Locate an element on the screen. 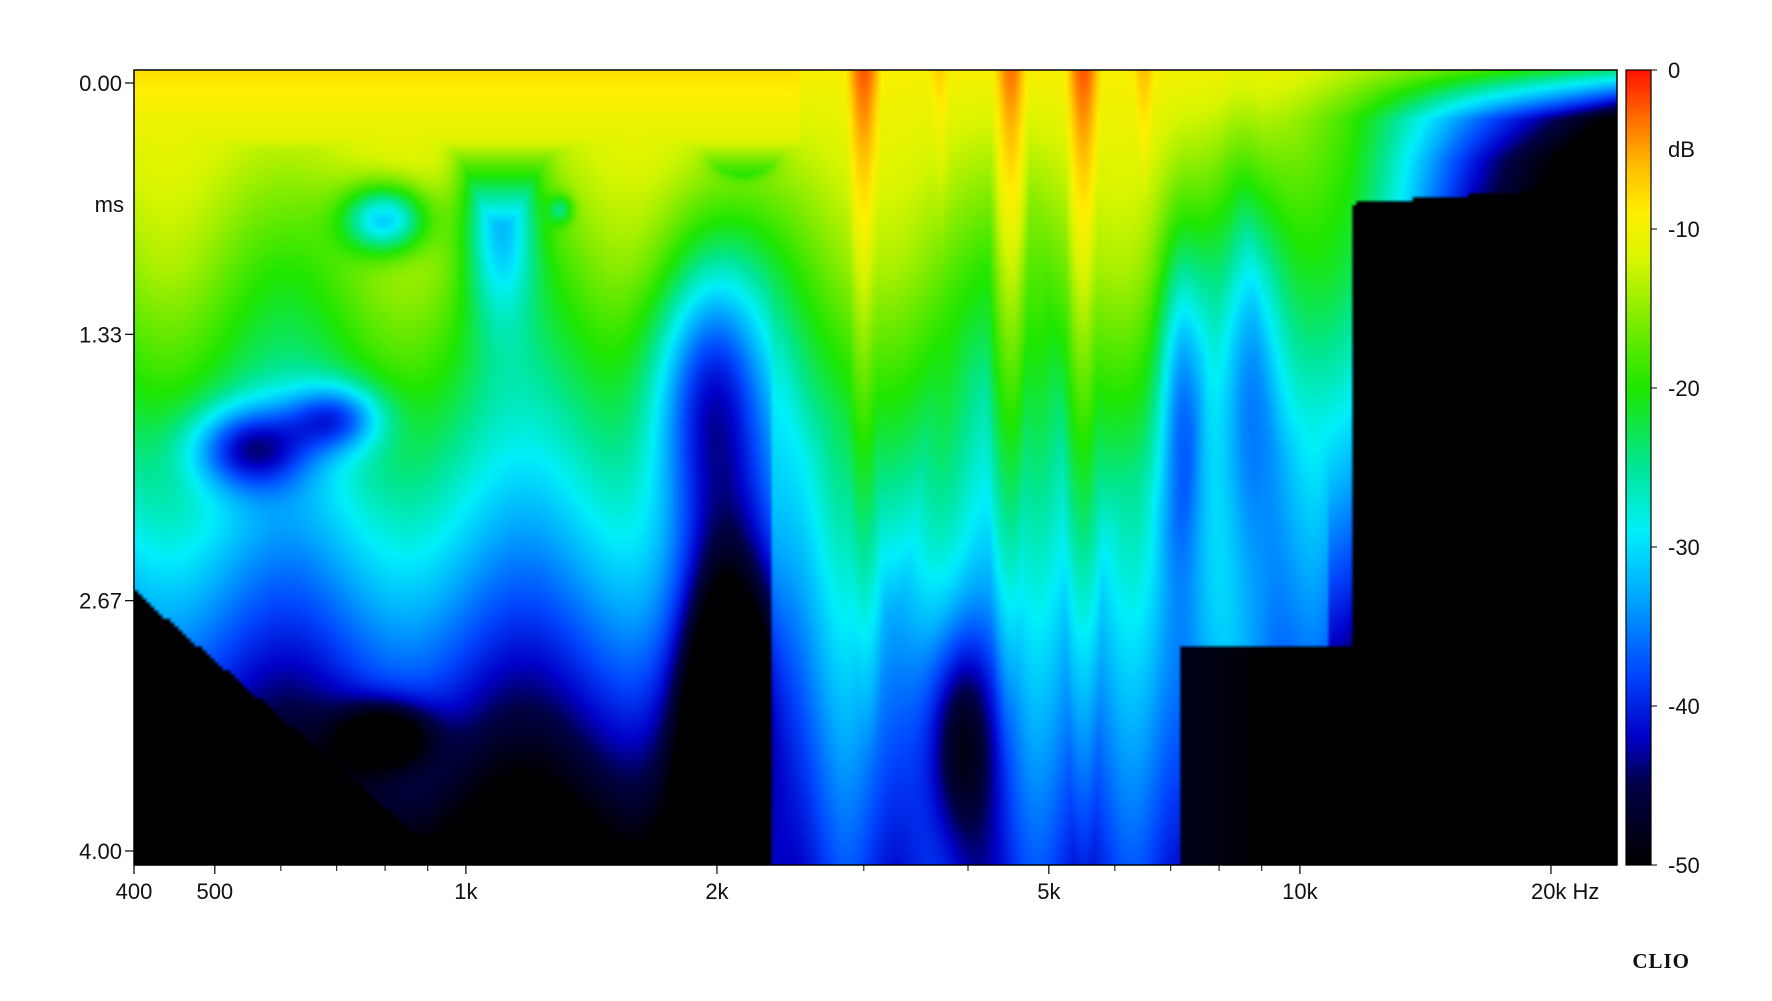  colorbar-tick-label: -50 is located at coordinates (1684, 865).